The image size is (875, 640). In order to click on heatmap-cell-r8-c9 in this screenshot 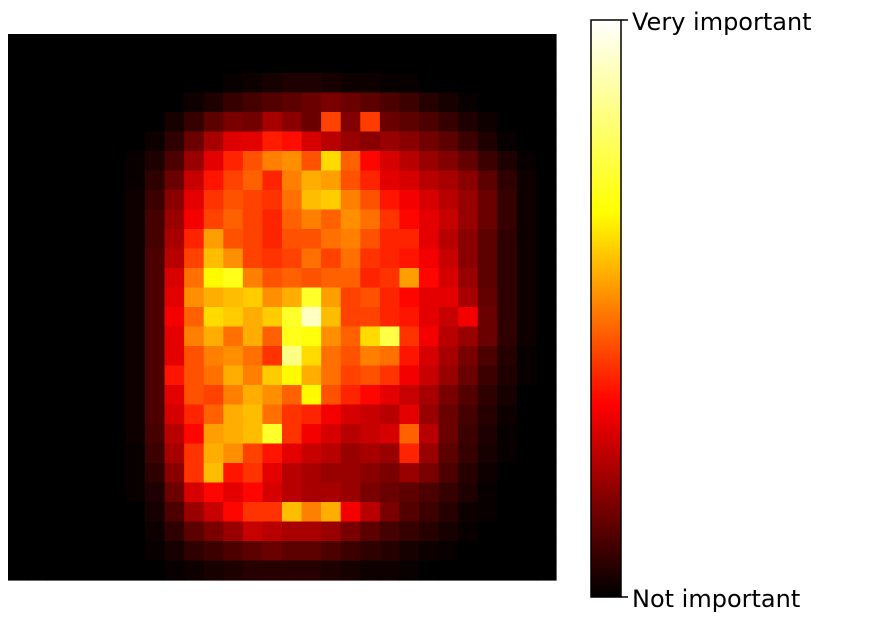, I will do `click(194, 200)`.